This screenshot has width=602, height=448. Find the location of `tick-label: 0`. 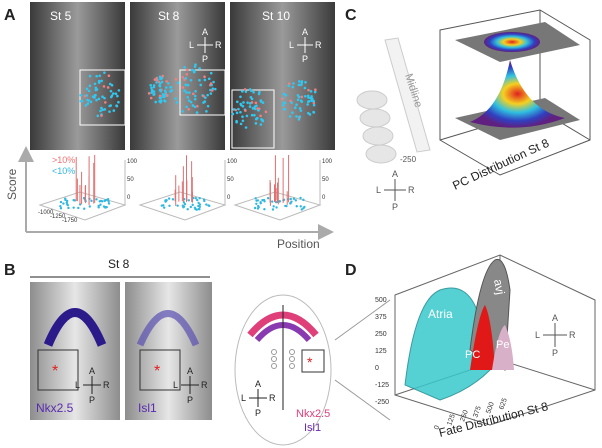

tick-label: 0 is located at coordinates (229, 198).